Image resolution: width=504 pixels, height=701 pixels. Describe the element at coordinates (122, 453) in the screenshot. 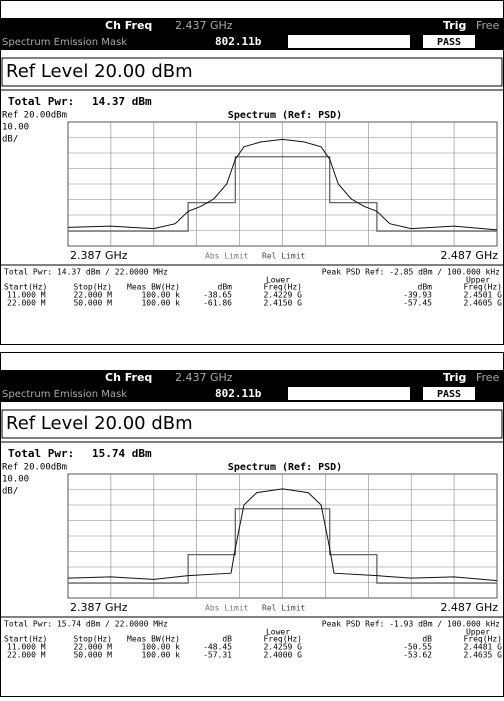

I see `total-pwr: 15.74 dBm` at that location.